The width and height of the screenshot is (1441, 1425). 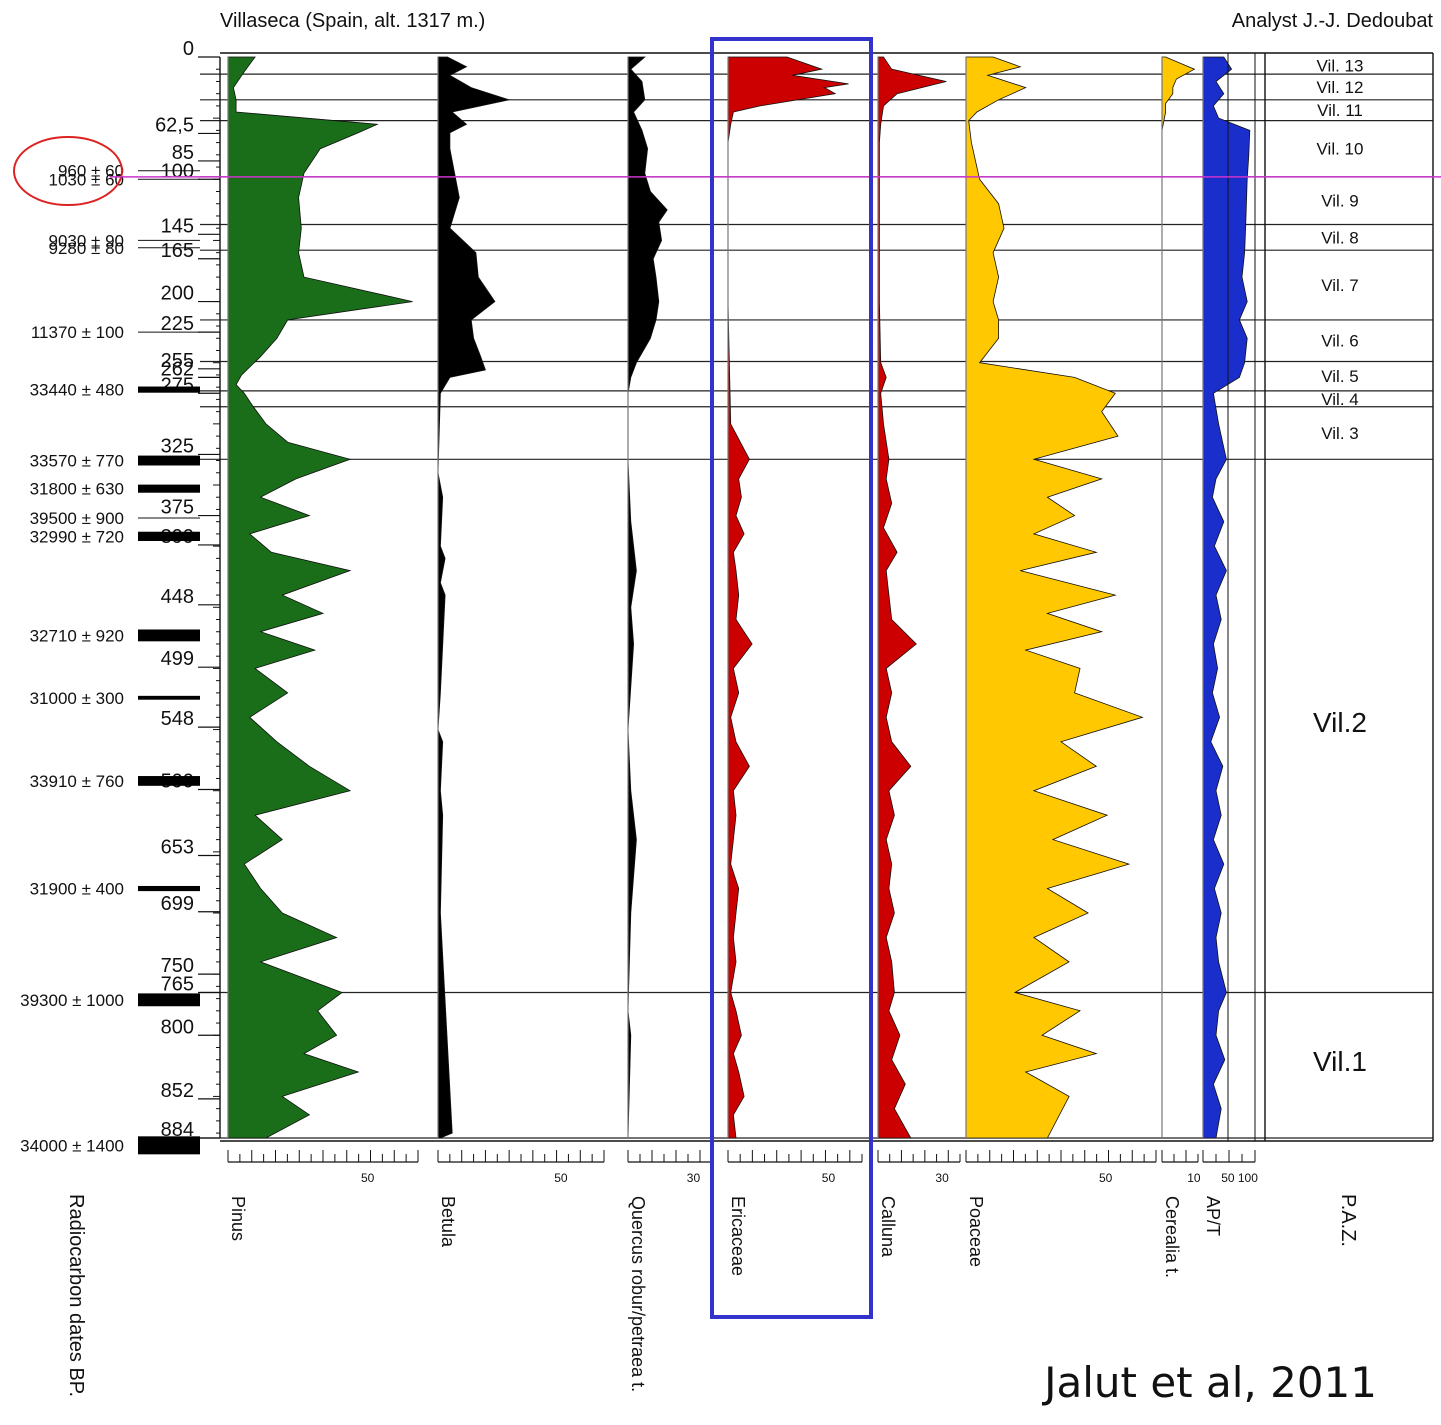 I want to click on zone-label: Vil.2, so click(x=1340, y=722).